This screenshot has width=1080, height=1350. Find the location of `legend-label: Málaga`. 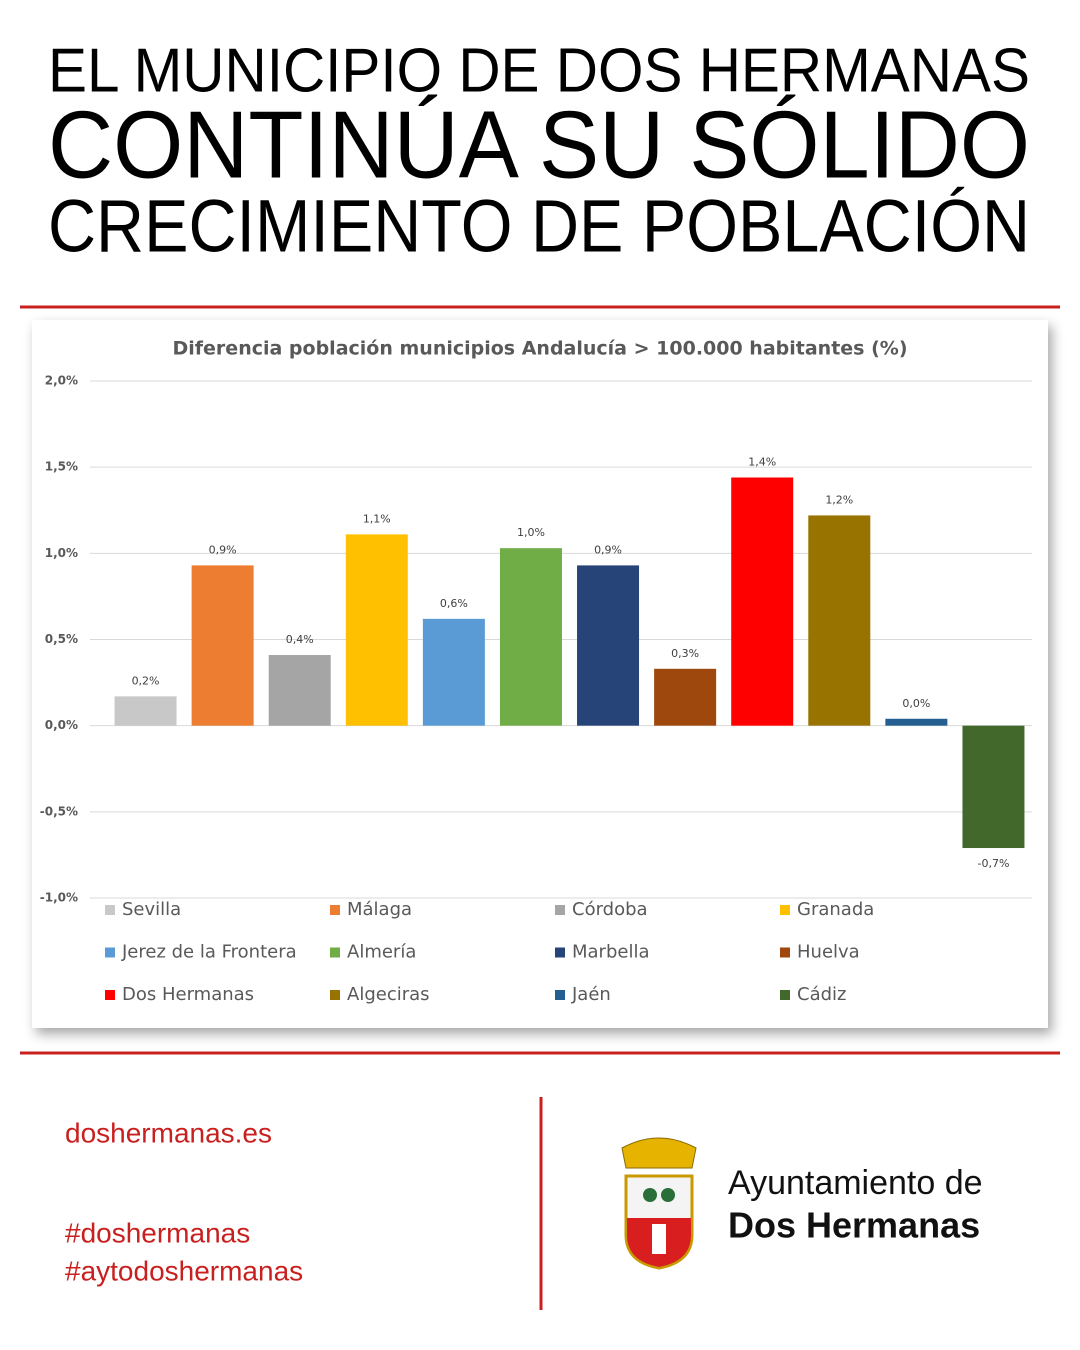

legend-label: Málaga is located at coordinates (379, 909).